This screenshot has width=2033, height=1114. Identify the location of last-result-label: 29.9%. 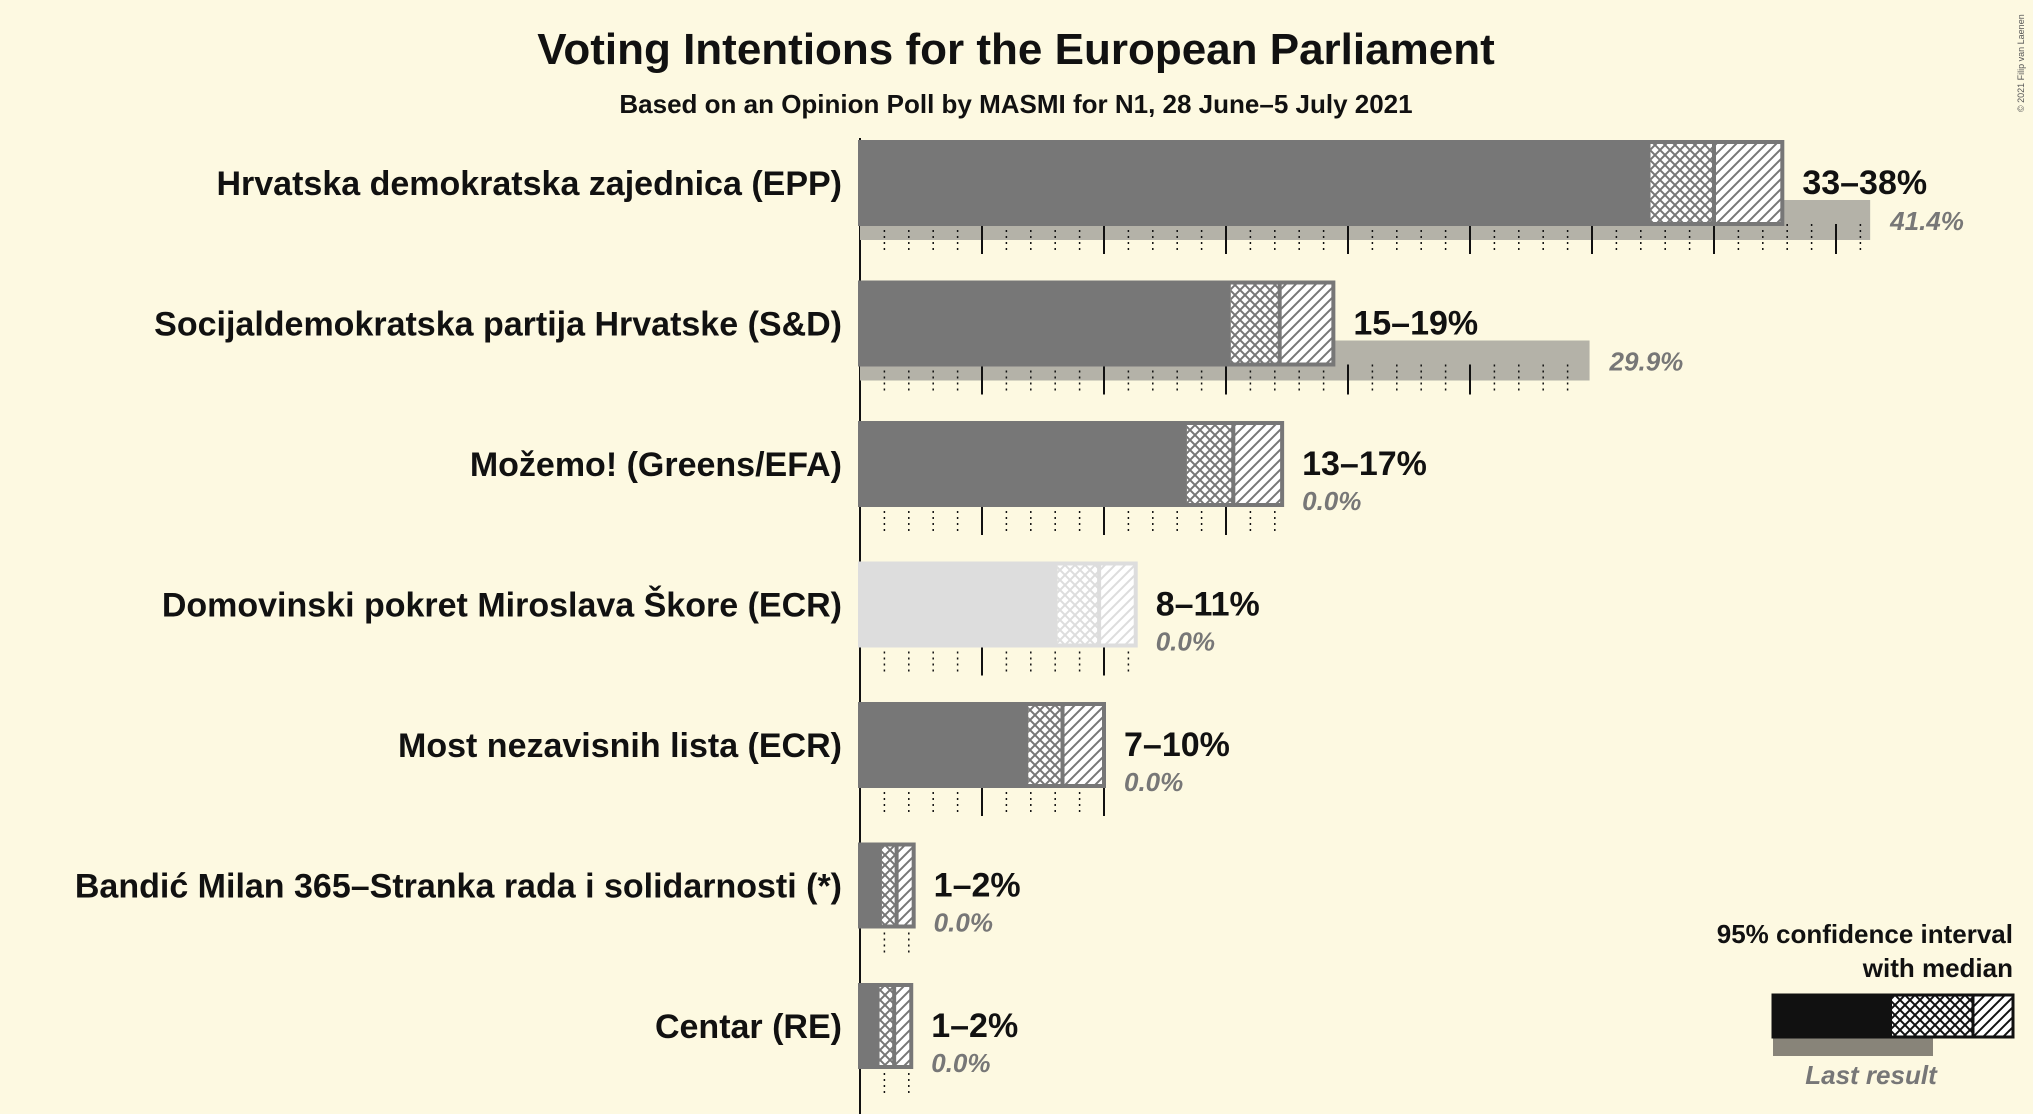
(1646, 362).